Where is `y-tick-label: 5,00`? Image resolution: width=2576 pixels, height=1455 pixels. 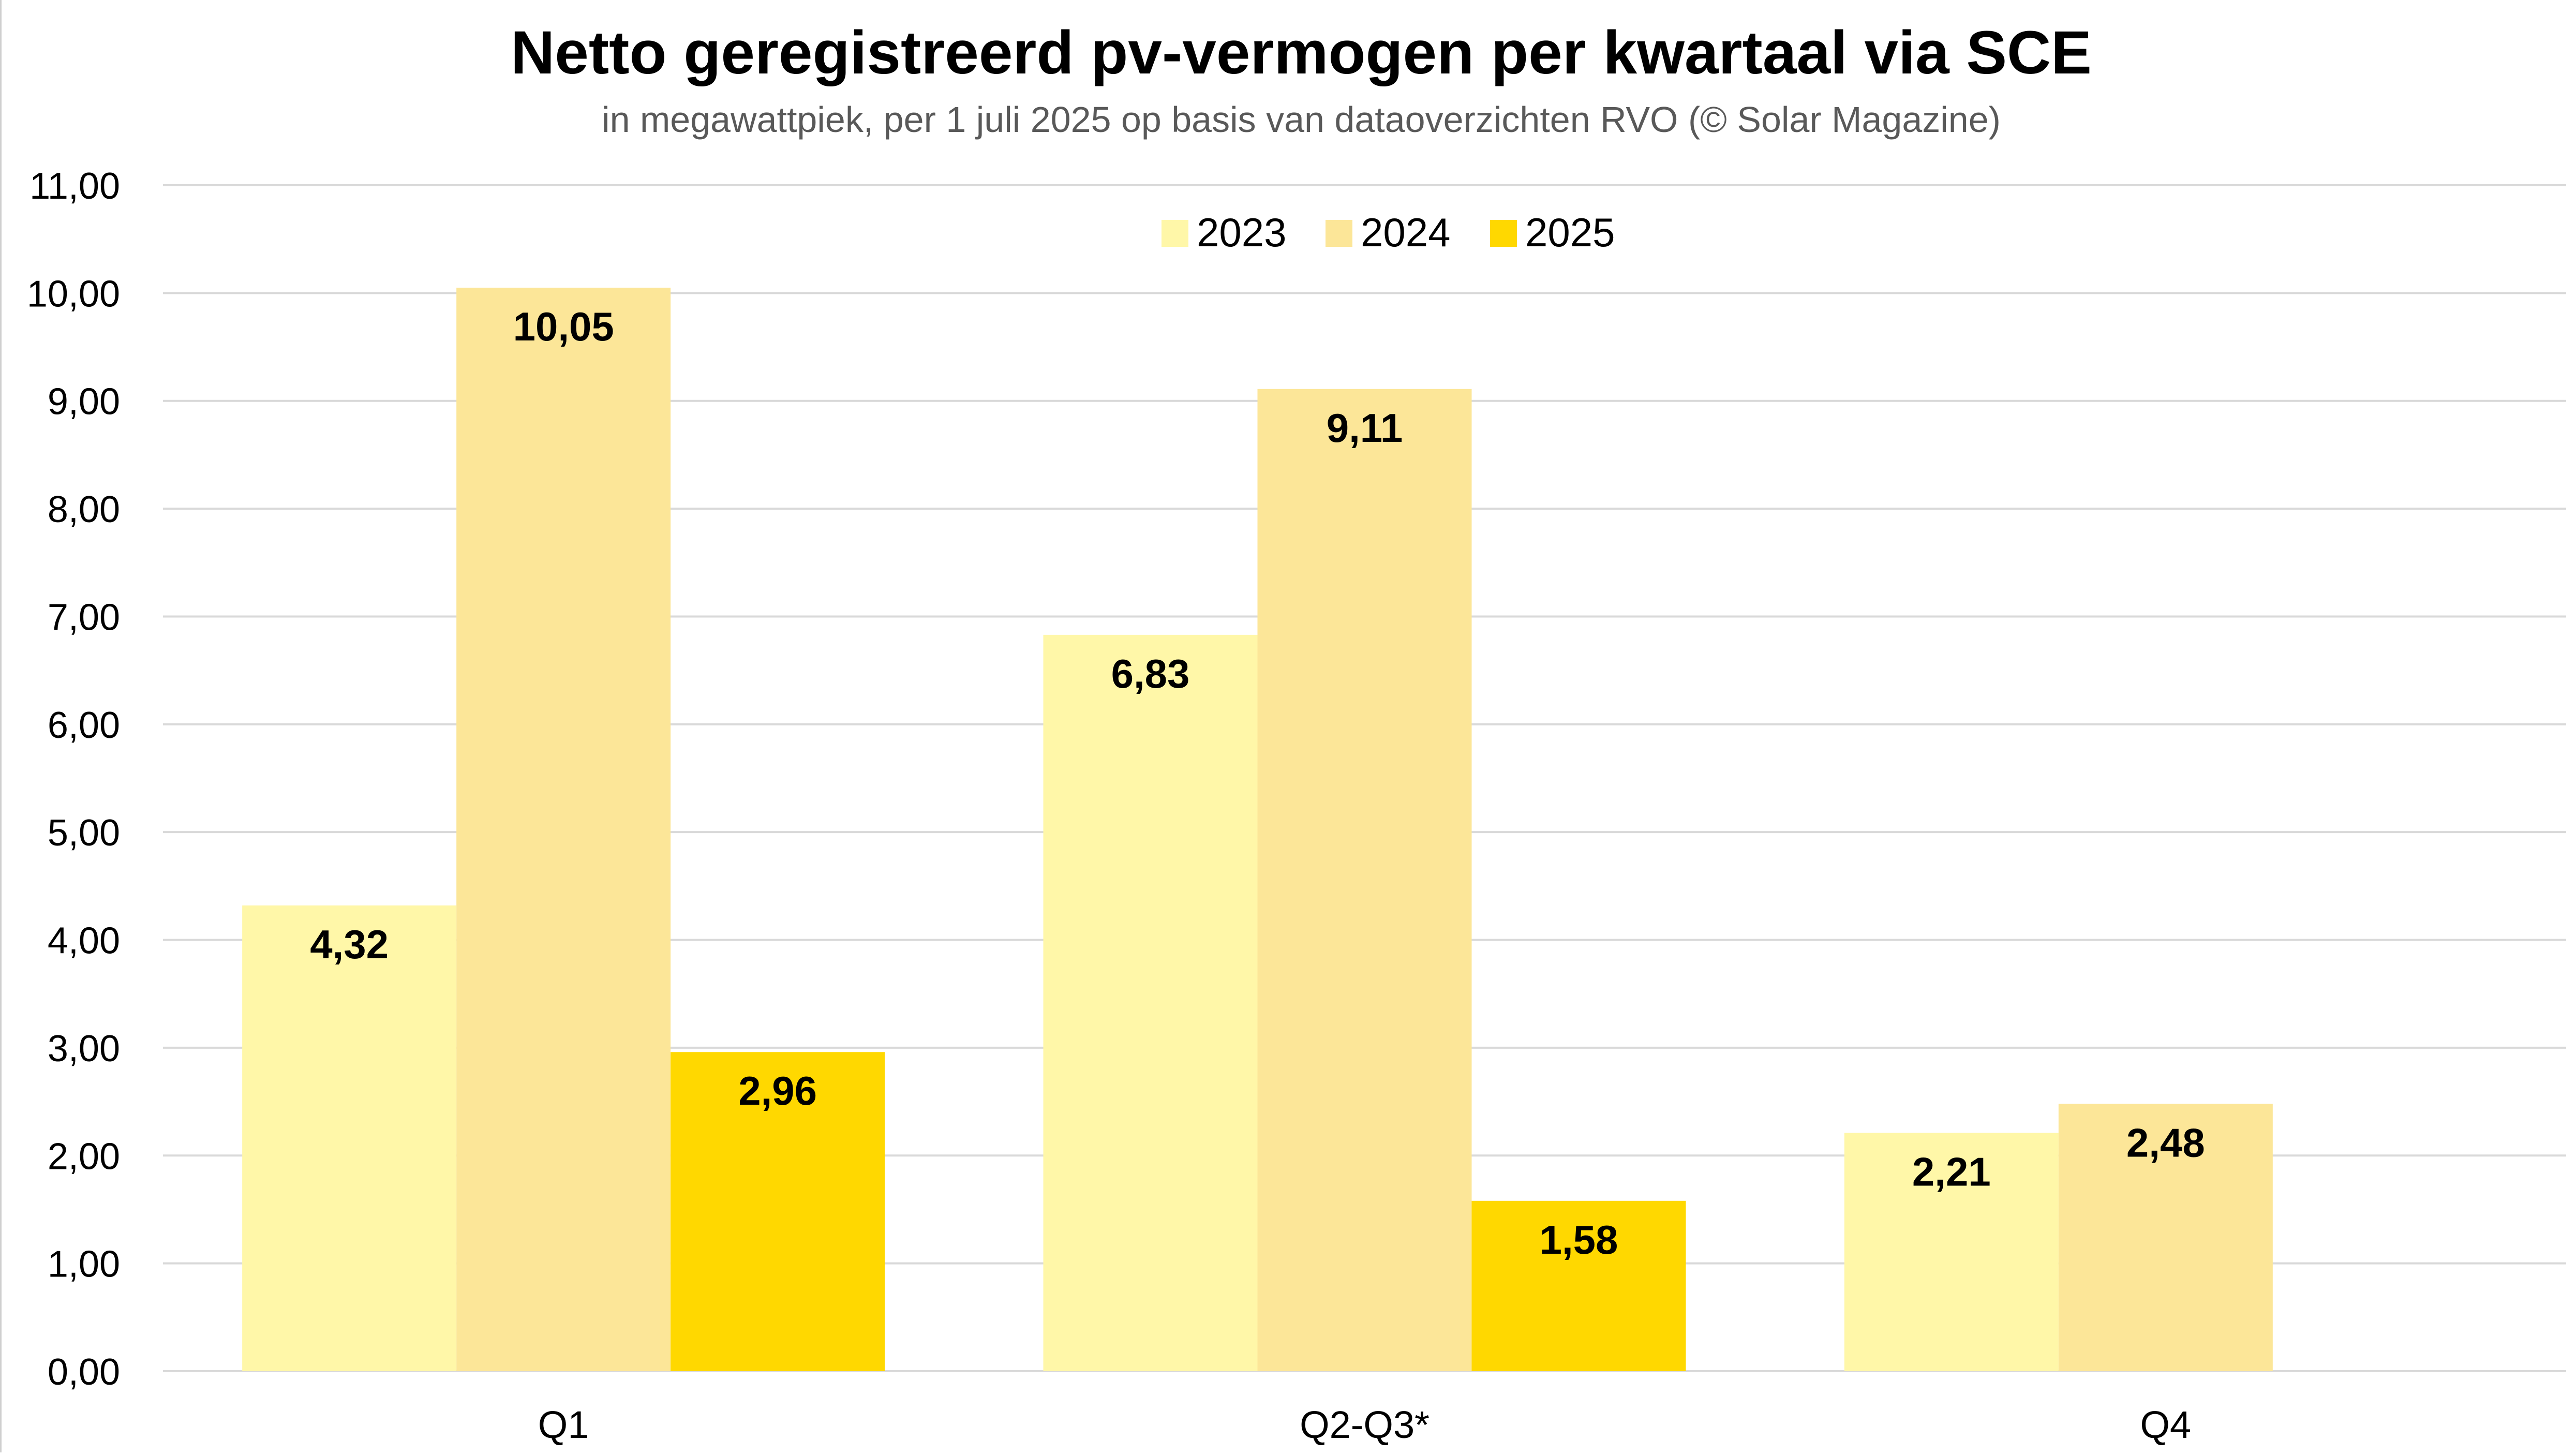
y-tick-label: 5,00 is located at coordinates (84, 833).